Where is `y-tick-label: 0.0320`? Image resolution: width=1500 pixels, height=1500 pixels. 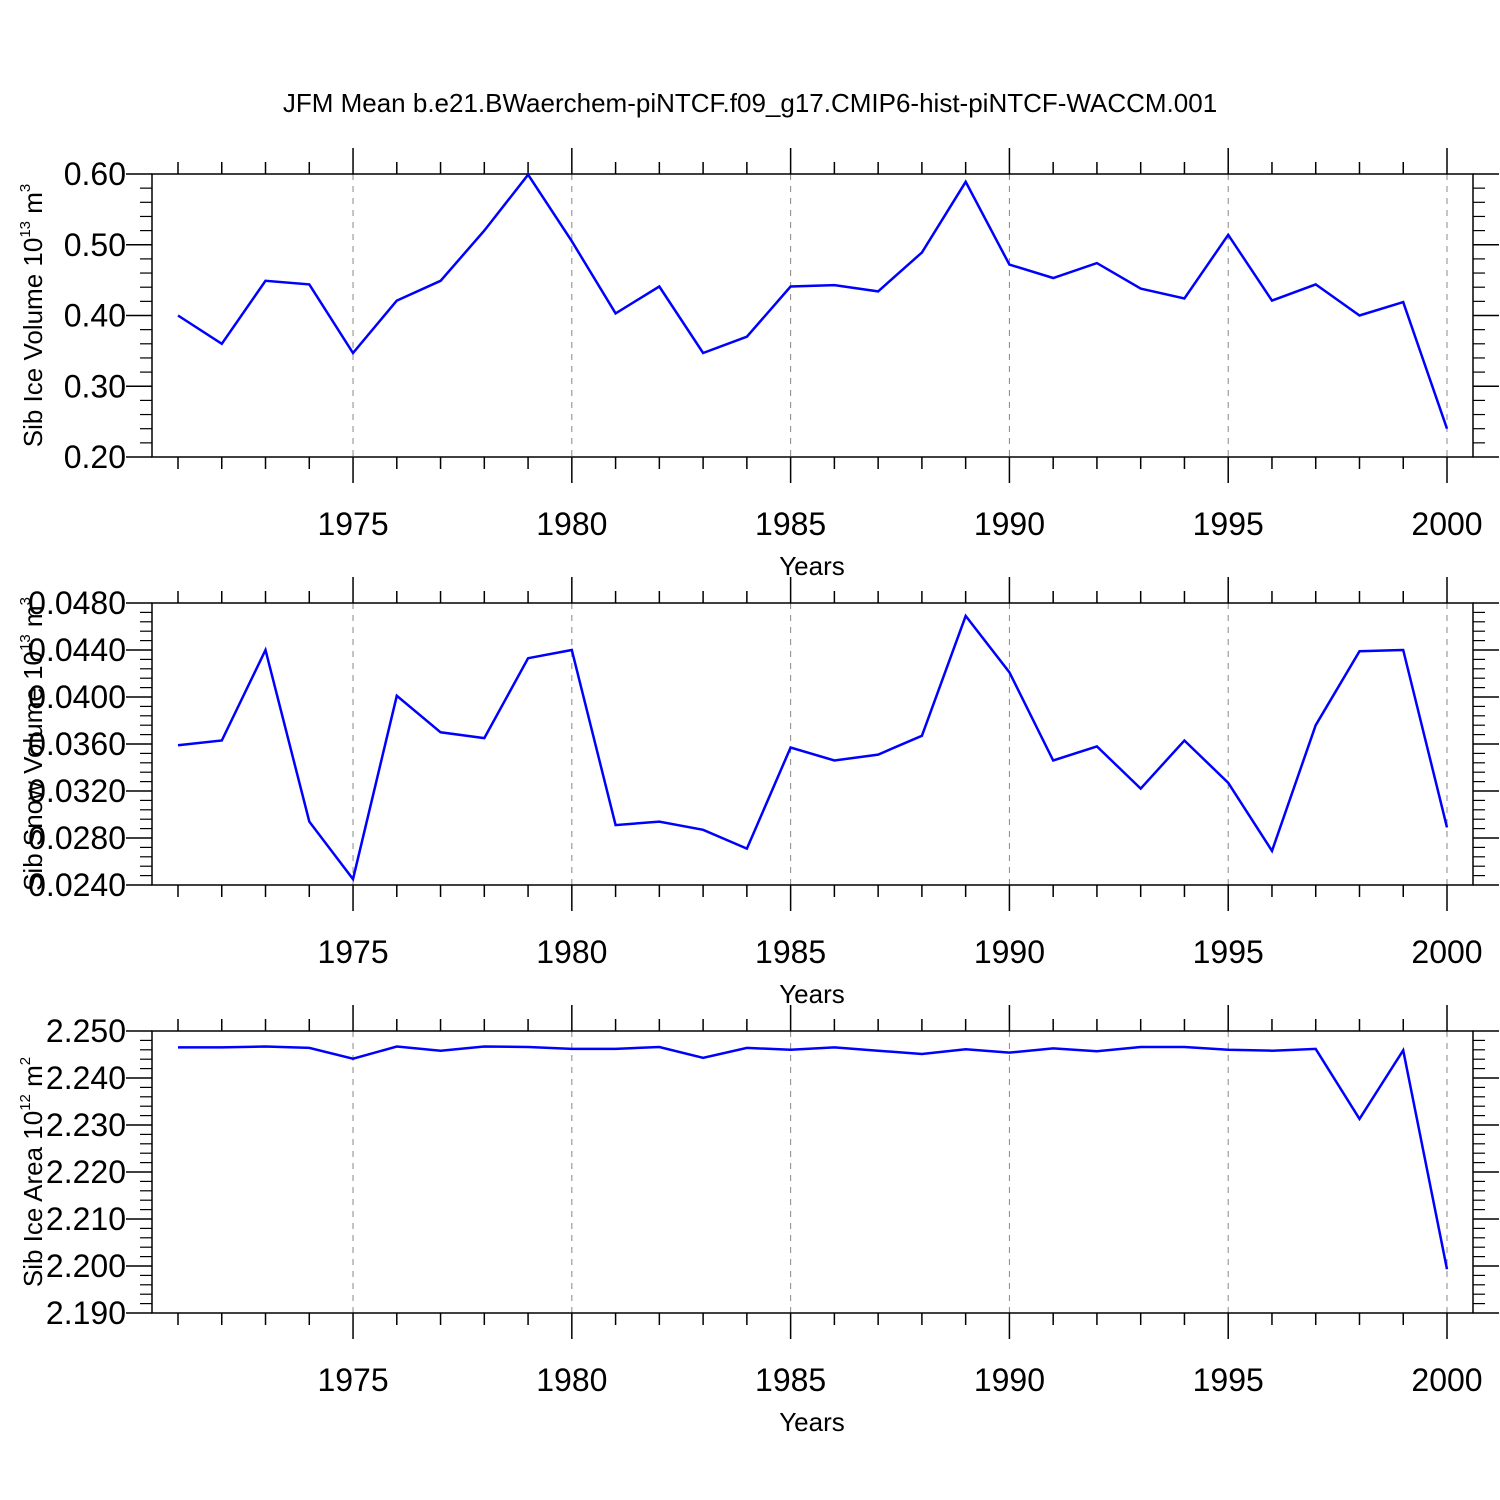
y-tick-label: 0.0320 is located at coordinates (77, 791).